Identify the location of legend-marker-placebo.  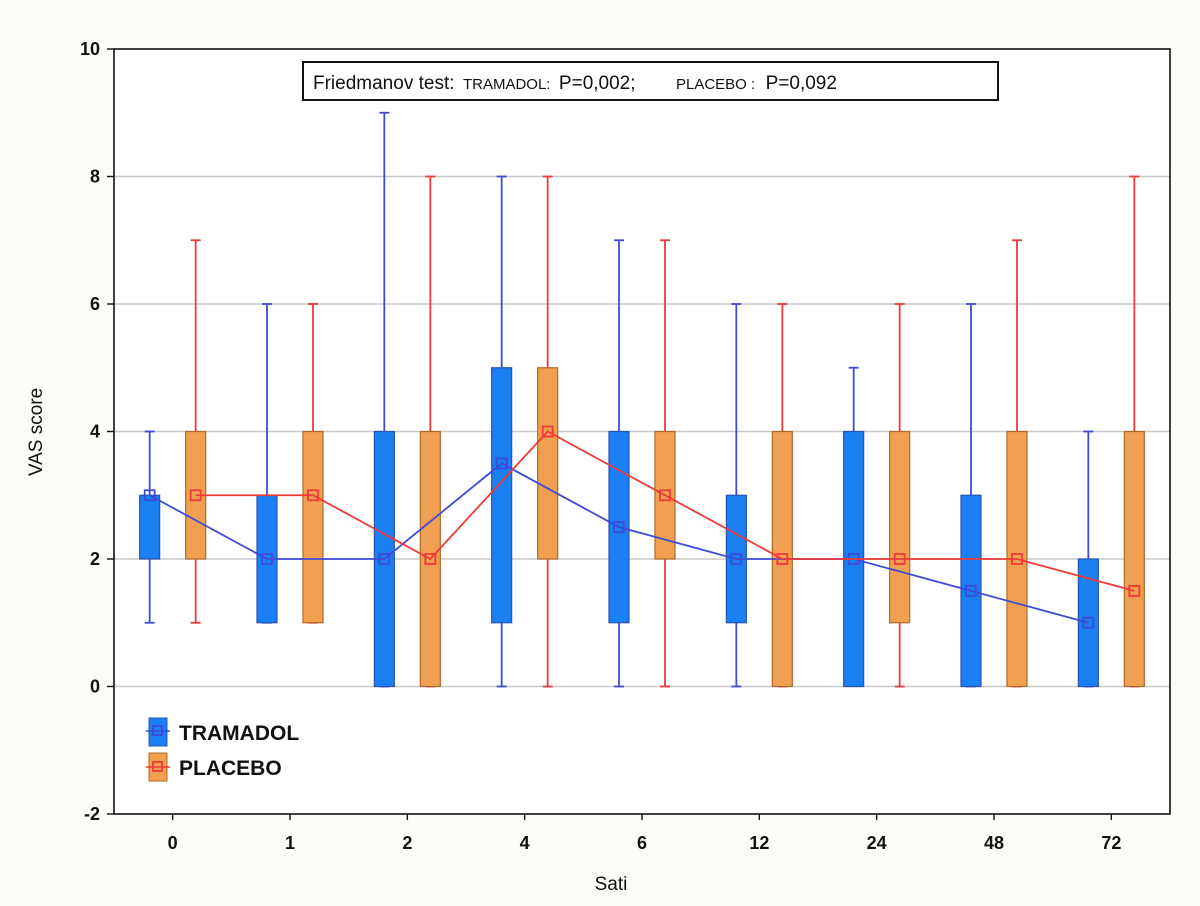
(157, 766).